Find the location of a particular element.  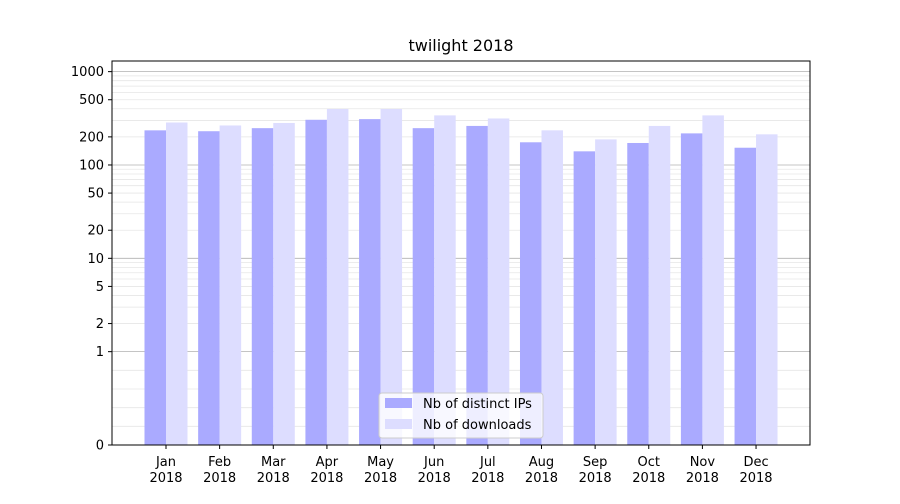

legend-box is located at coordinates (461, 415).